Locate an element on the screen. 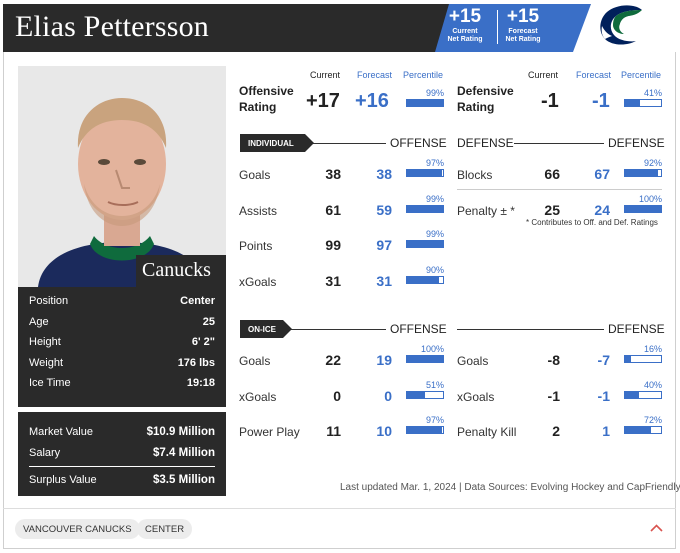 This screenshot has width=680, height=553. offensive-rating-forecast: +16 is located at coordinates (372, 101).